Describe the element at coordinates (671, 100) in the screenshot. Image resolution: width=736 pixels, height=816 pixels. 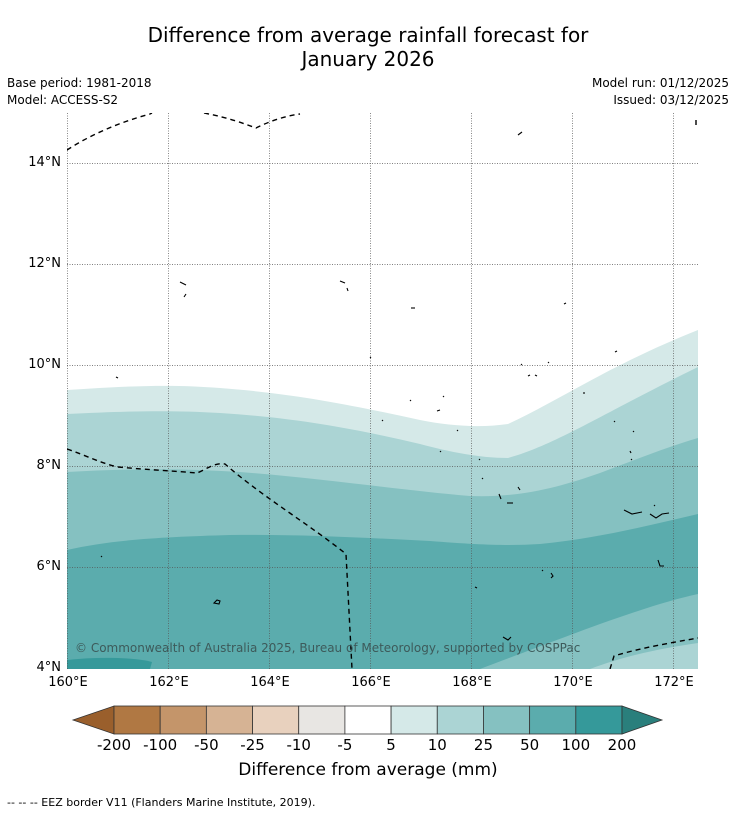
I see `issued-date: Issued: 03/12/2025` at that location.